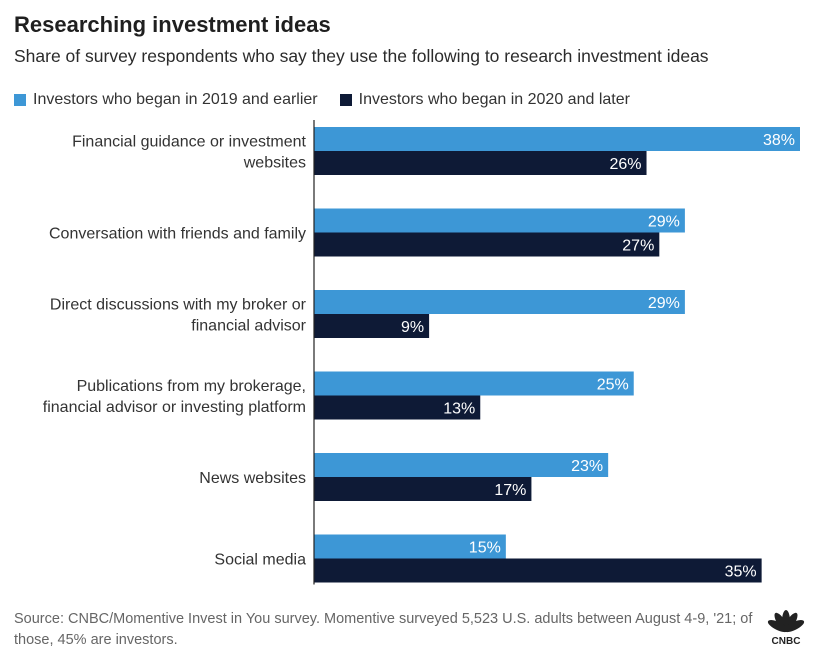 Image resolution: width=822 pixels, height=651 pixels. I want to click on data-label: 15%, so click(485, 548).